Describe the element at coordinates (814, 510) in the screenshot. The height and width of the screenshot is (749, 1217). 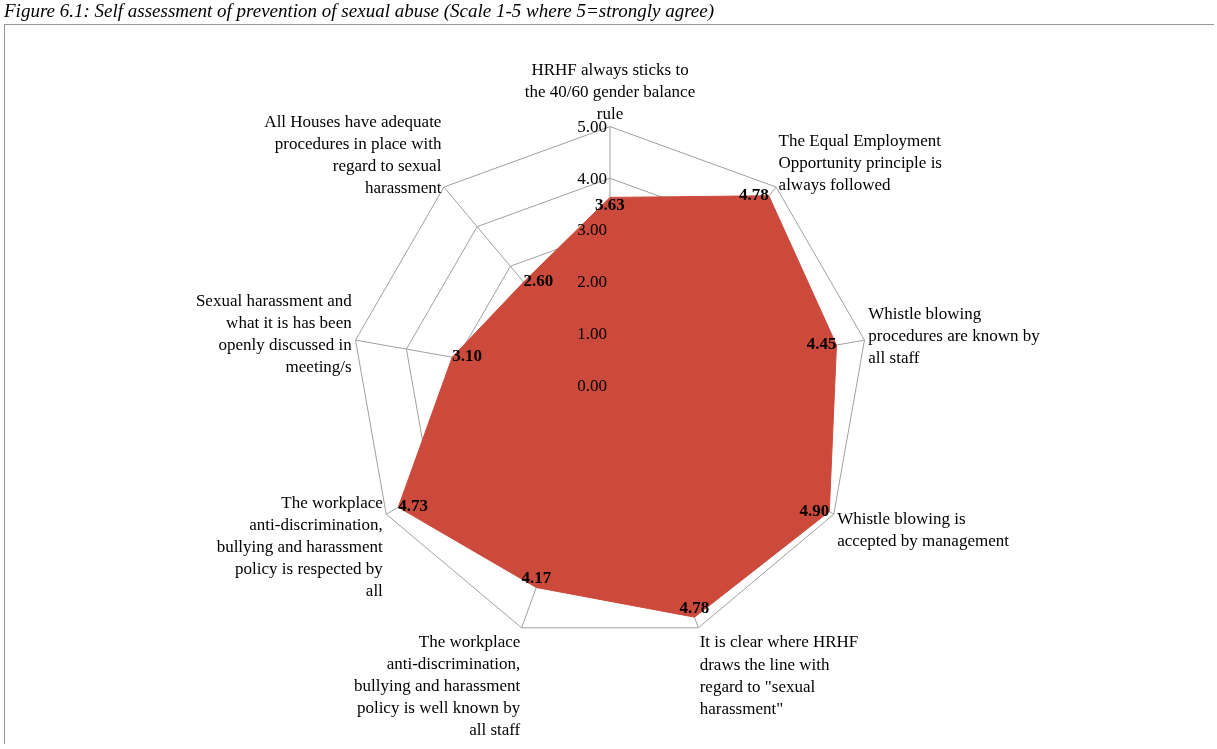
I see `text: 4.90` at that location.